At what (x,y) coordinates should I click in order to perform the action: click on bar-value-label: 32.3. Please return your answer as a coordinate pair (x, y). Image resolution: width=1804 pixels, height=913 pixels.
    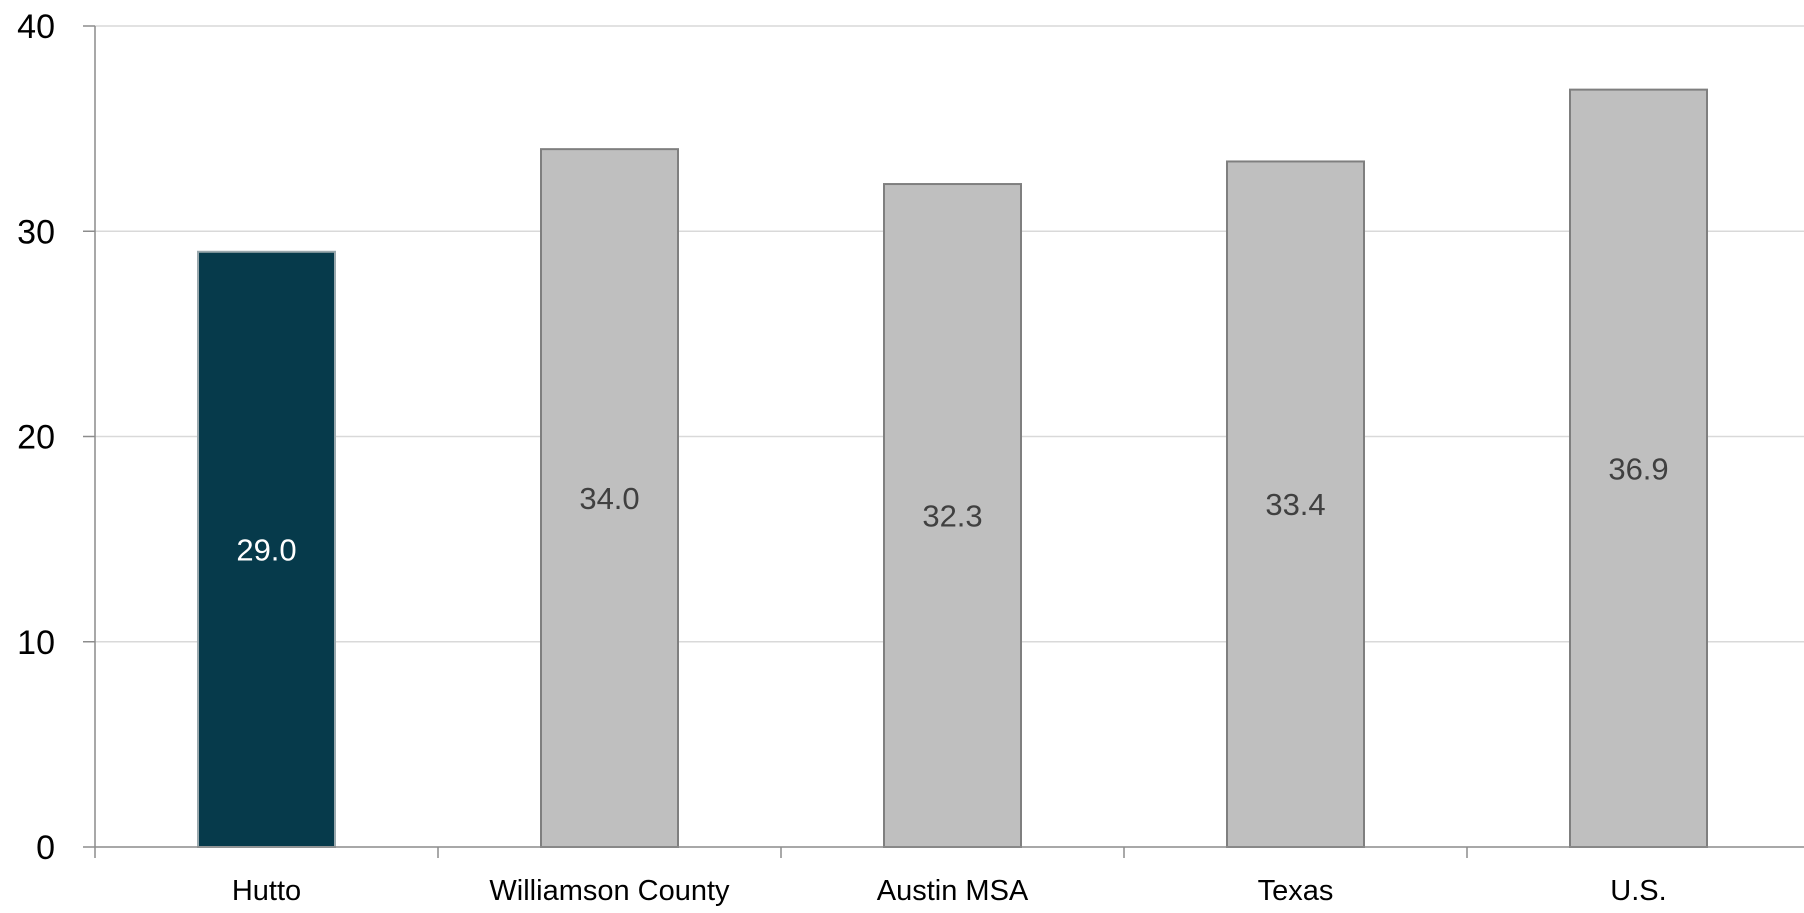
    Looking at the image, I should click on (952, 516).